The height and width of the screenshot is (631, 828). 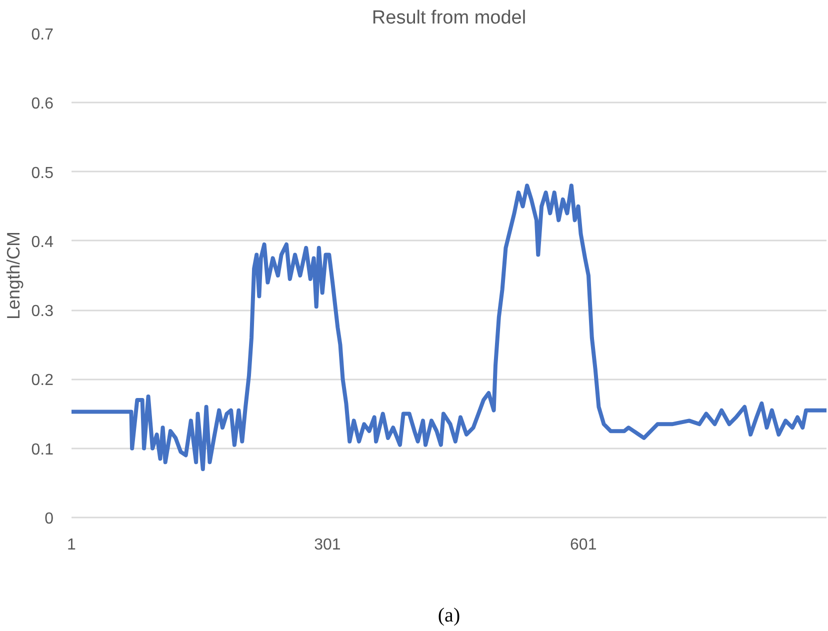 I want to click on text: (a), so click(x=449, y=615).